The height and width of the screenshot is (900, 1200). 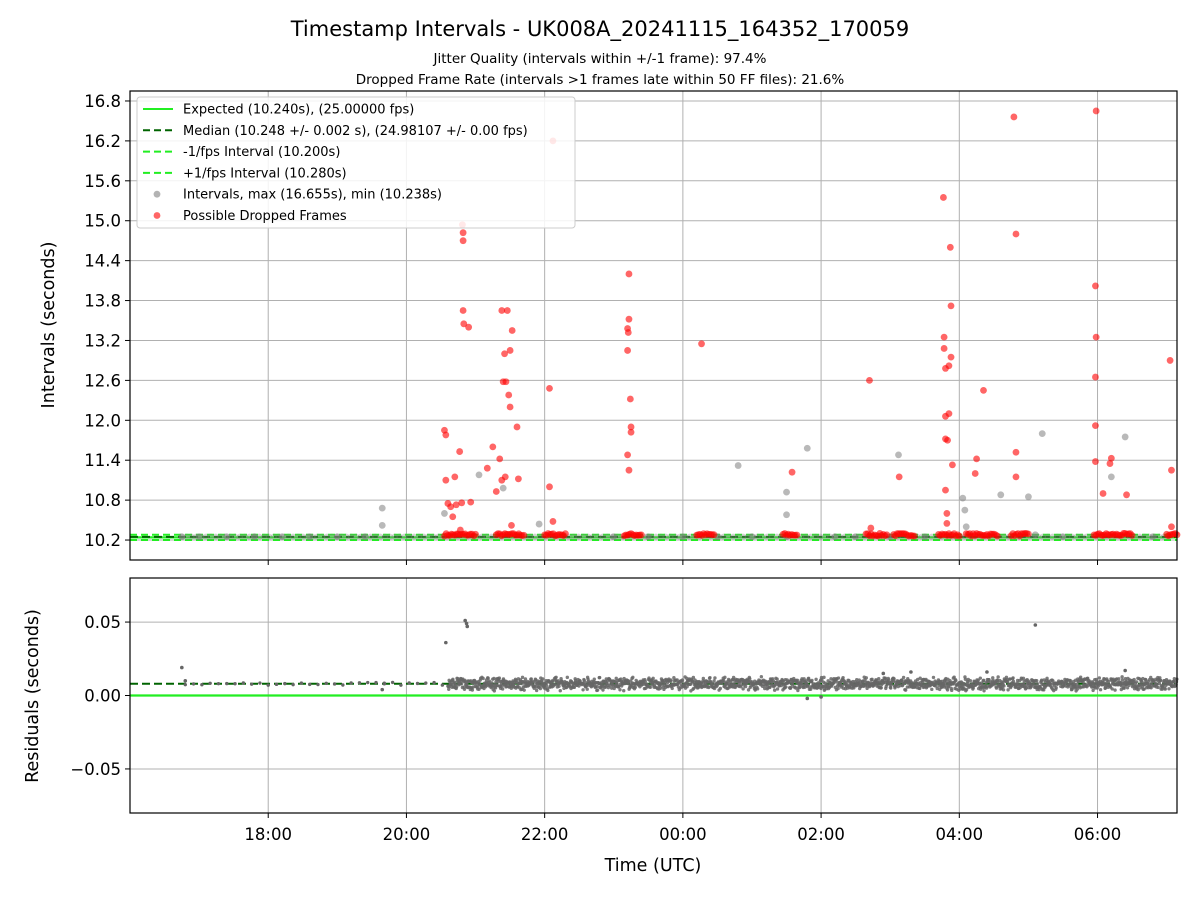 What do you see at coordinates (102, 221) in the screenshot?
I see `top-y-tick-label: 15.0` at bounding box center [102, 221].